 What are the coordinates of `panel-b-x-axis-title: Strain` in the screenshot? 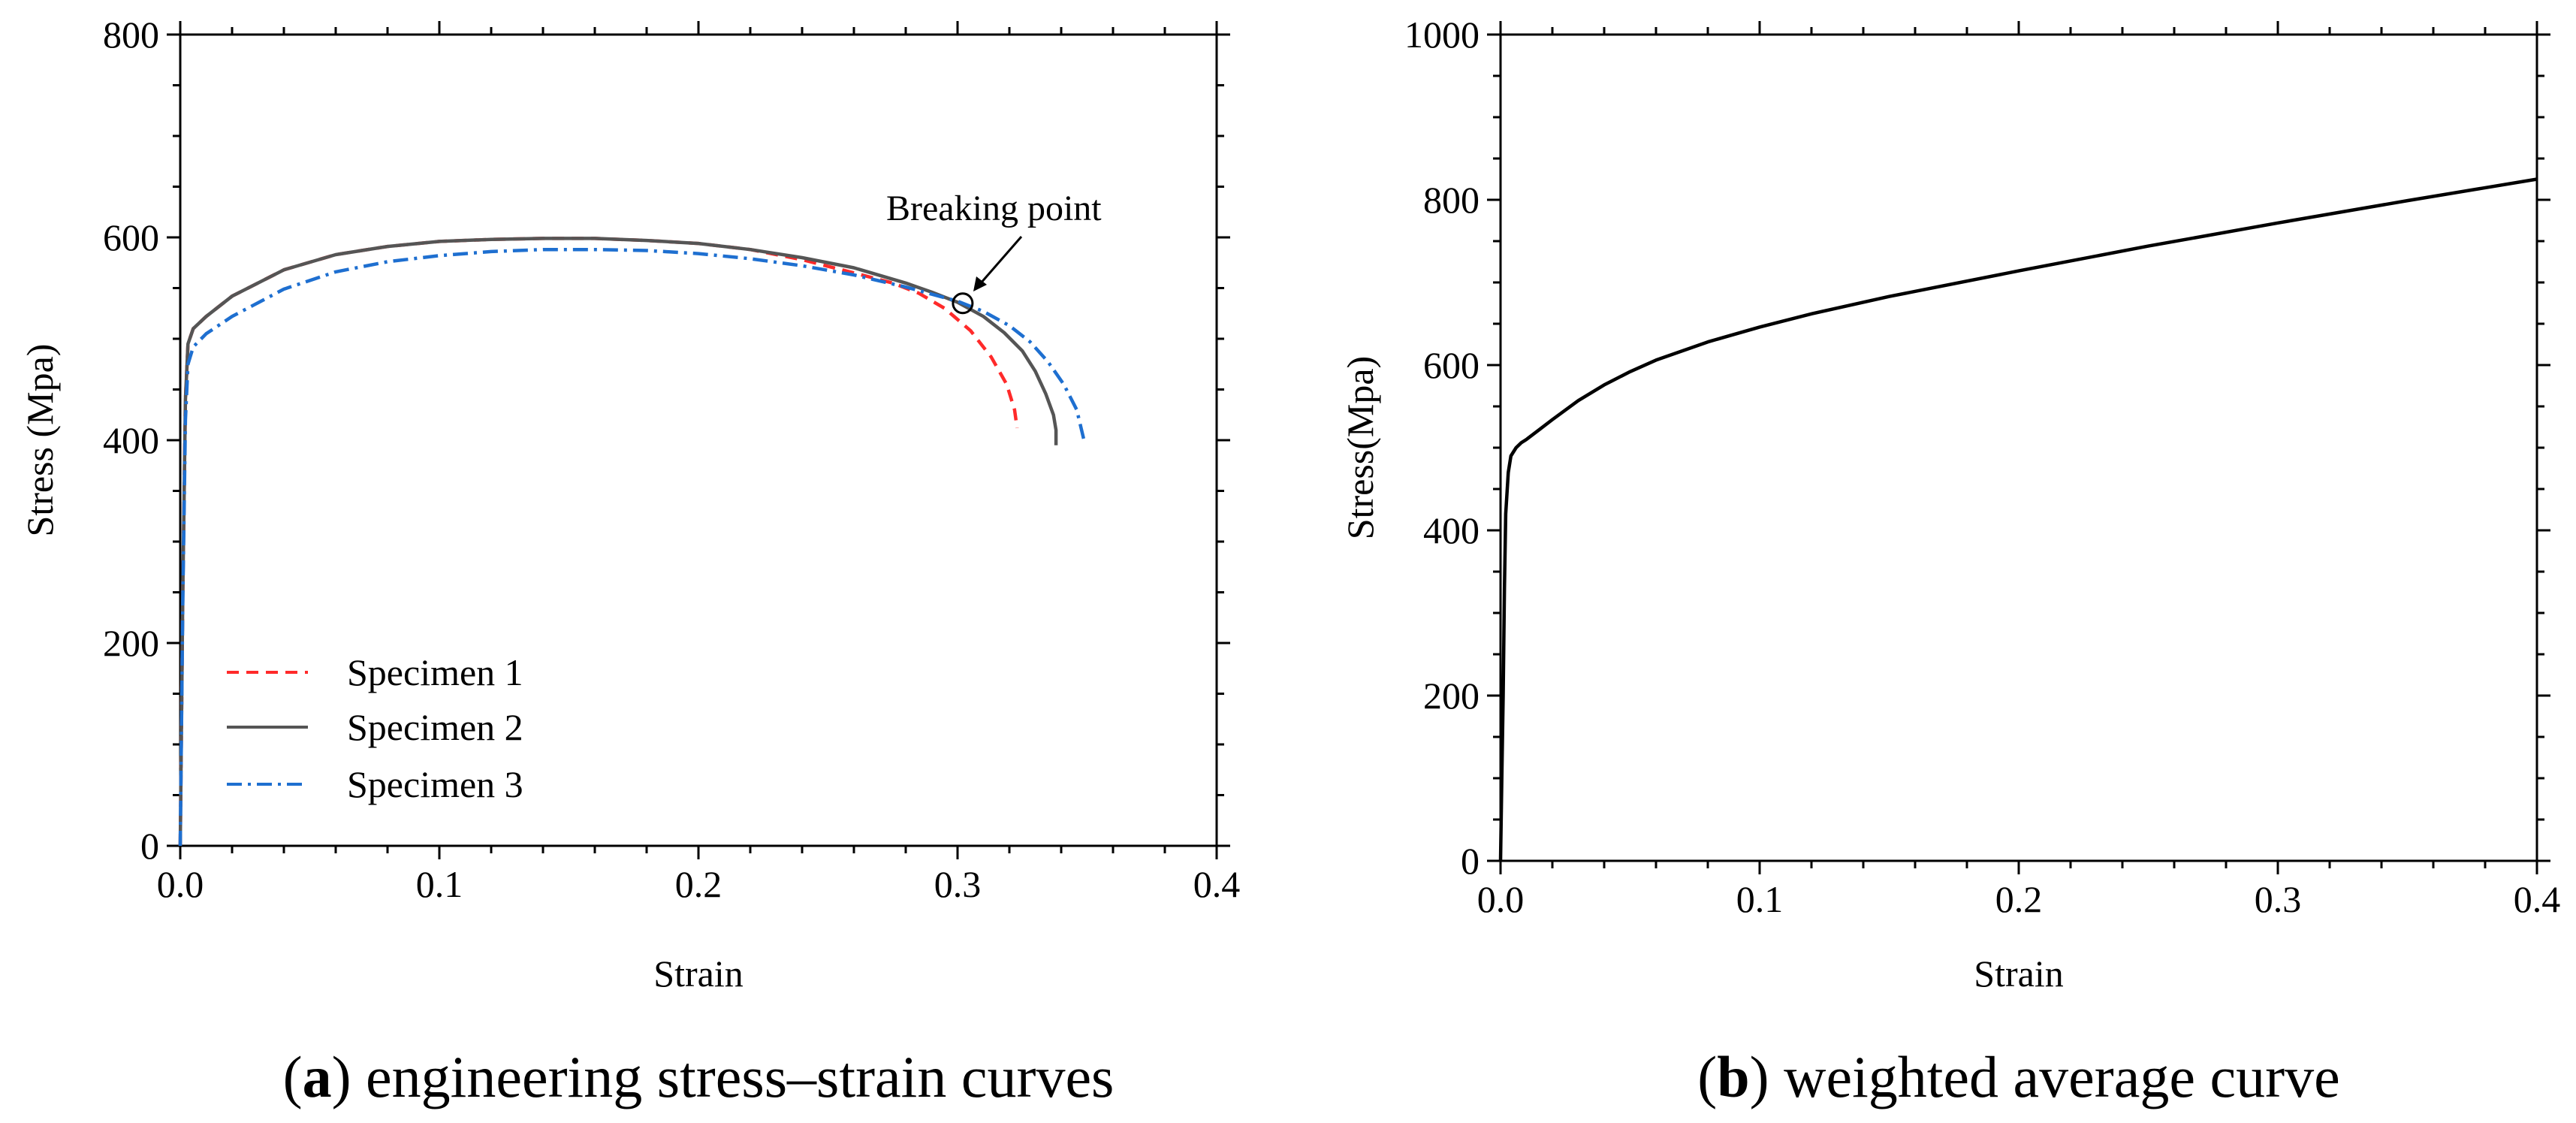 It's located at (2018, 973).